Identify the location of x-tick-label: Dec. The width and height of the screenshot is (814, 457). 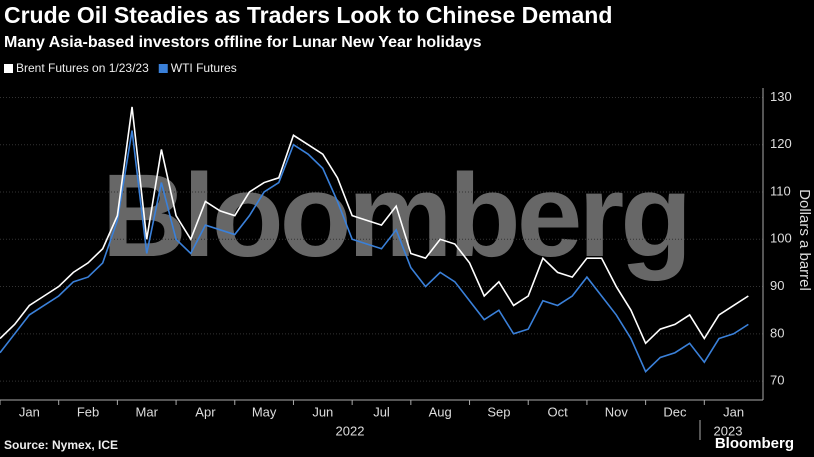
(675, 411).